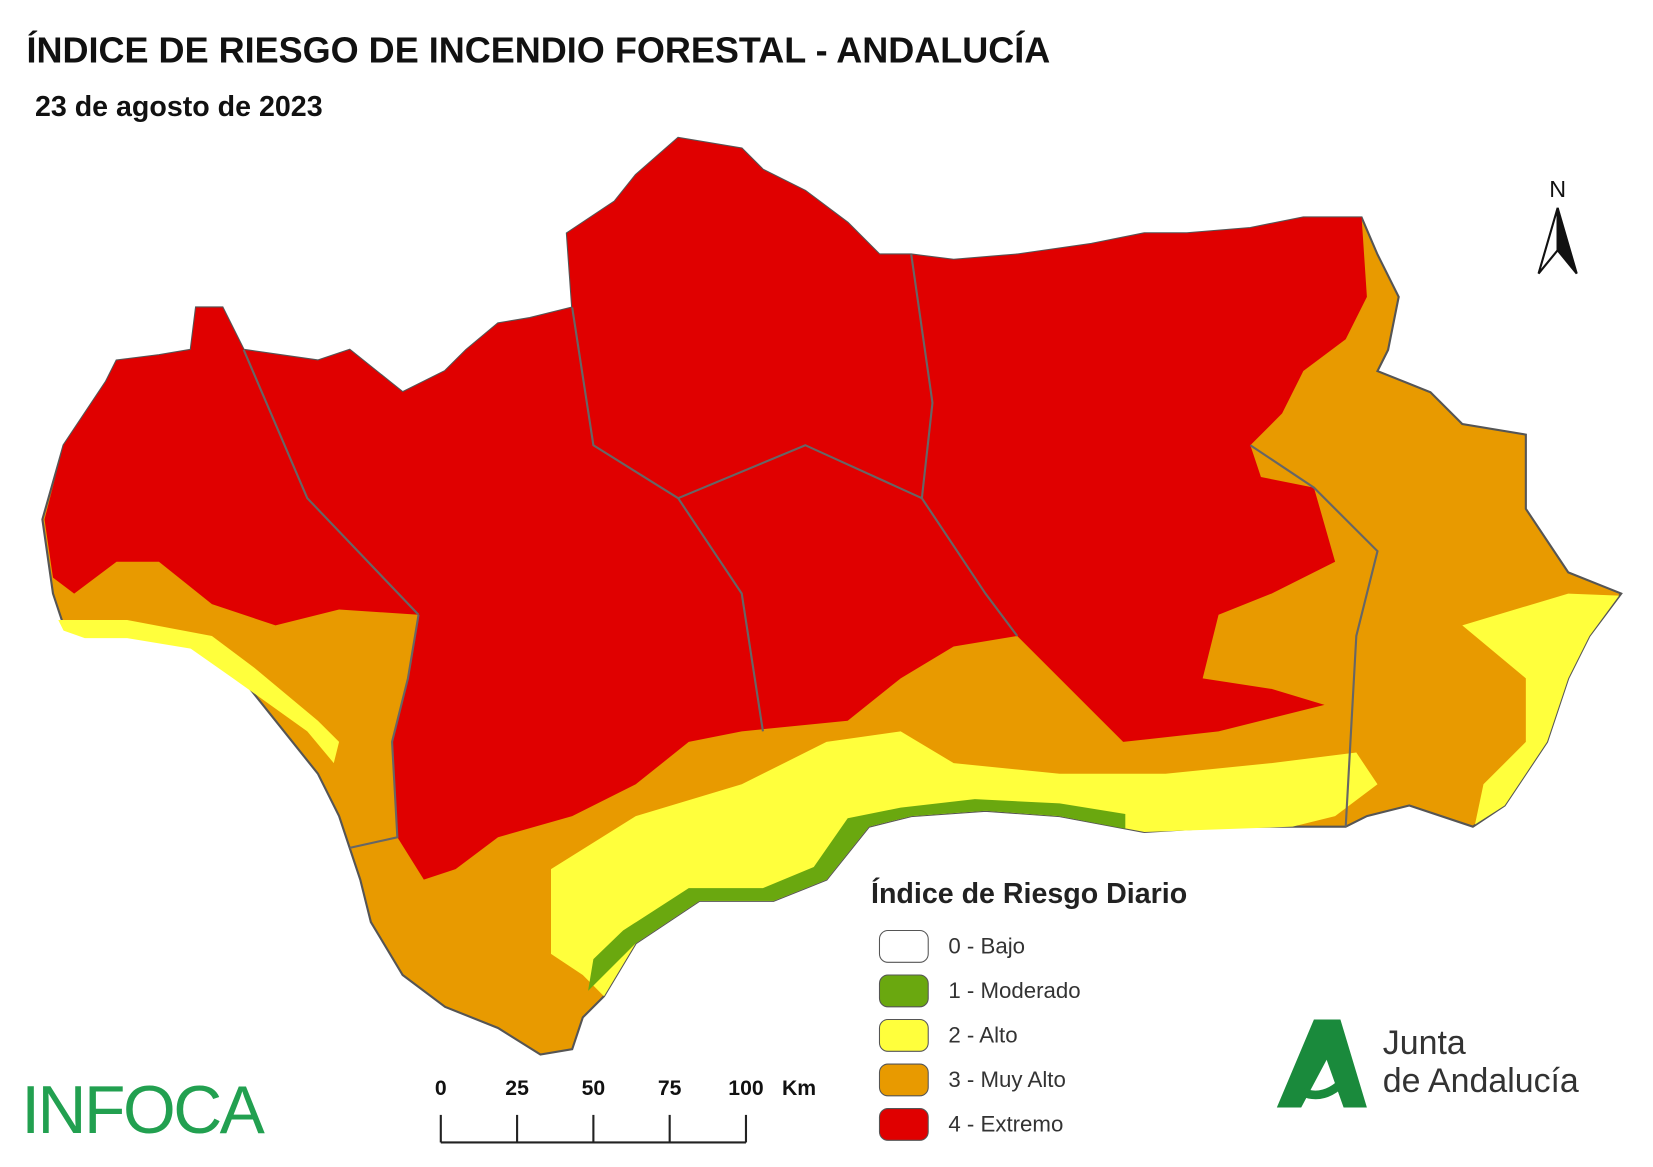 The image size is (1653, 1167). What do you see at coordinates (625, 1110) in the screenshot?
I see `scale-bar: 0 25 50 75 100 Km` at bounding box center [625, 1110].